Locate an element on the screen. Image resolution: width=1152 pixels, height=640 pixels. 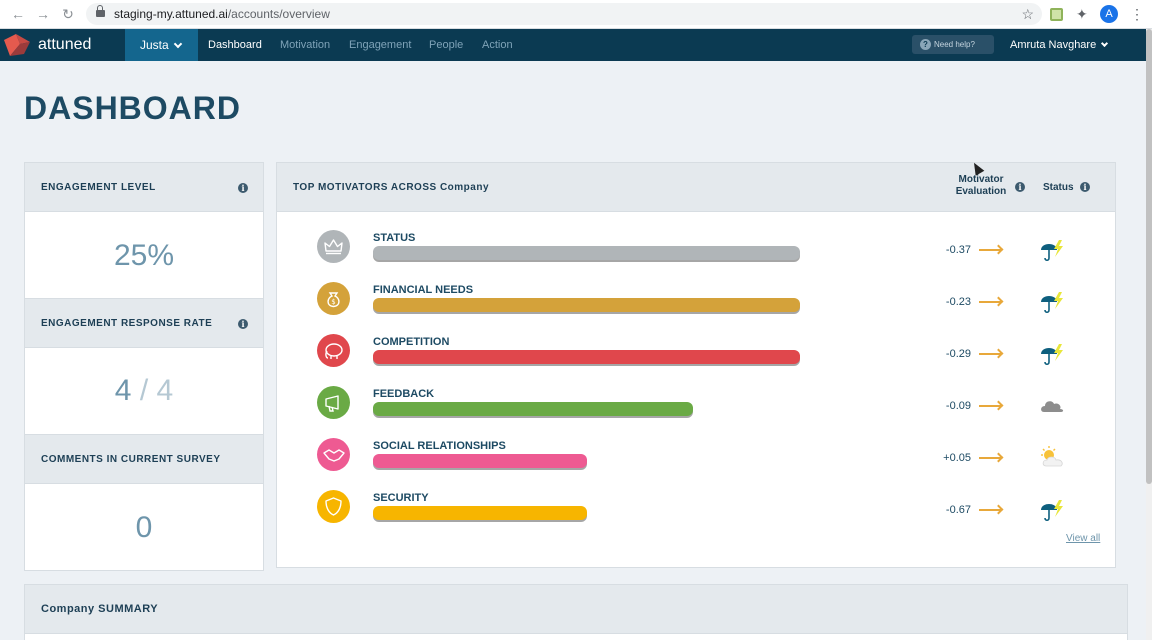
responded-count: 4 is located at coordinates (123, 390).